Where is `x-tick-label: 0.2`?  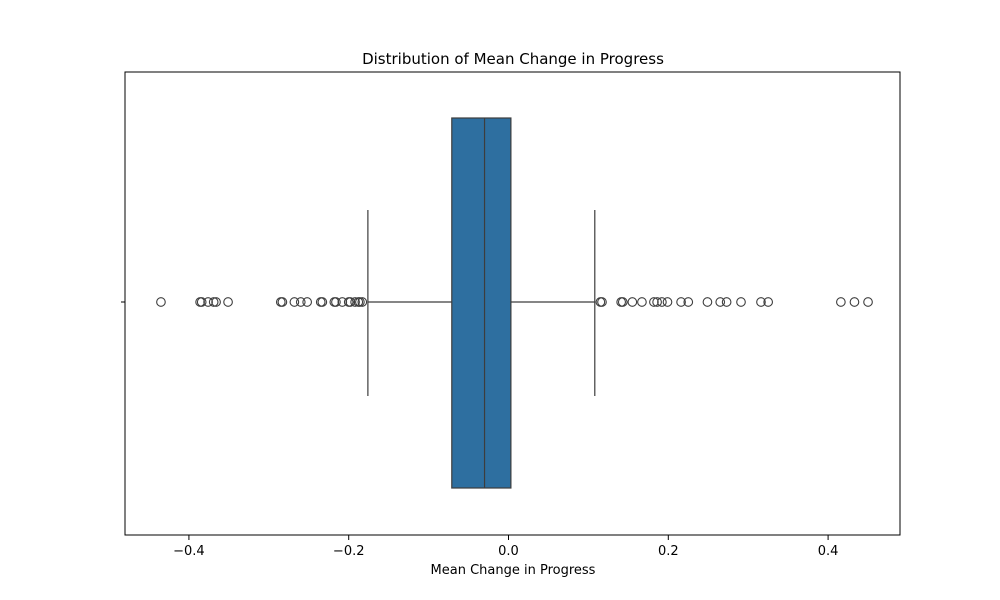
x-tick-label: 0.2 is located at coordinates (668, 551).